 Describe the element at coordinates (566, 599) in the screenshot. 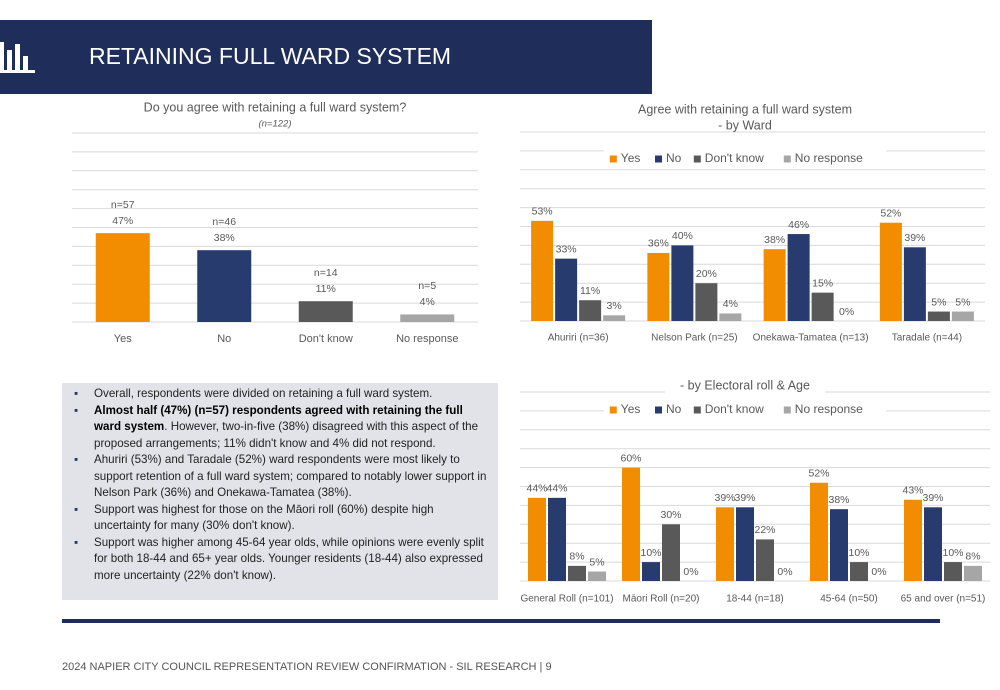

I see `x-tick-label: General Roll (n=101)` at that location.